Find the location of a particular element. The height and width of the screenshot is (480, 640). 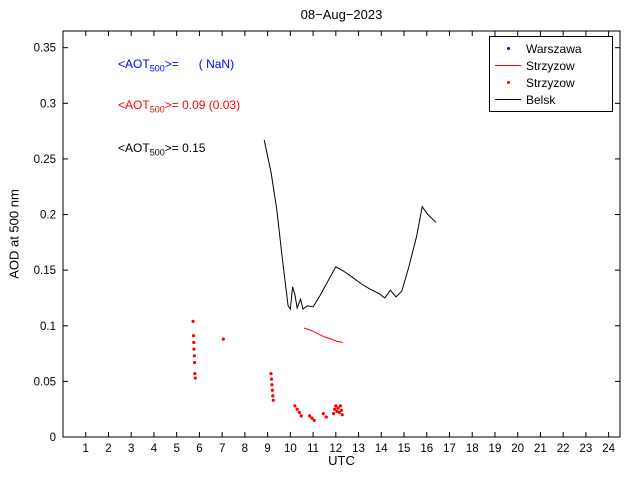

x-tick-label: 4 is located at coordinates (154, 449).